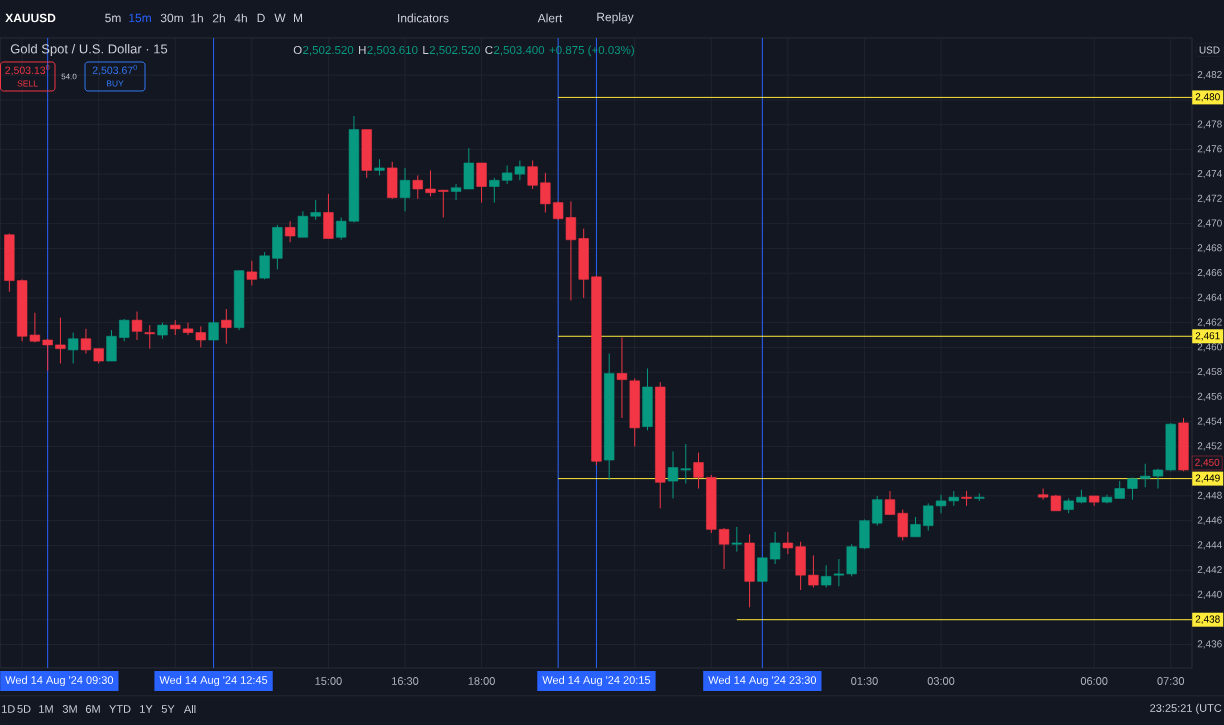  What do you see at coordinates (114, 70) in the screenshot?
I see `annotation: 2,503.67$^{0}$` at bounding box center [114, 70].